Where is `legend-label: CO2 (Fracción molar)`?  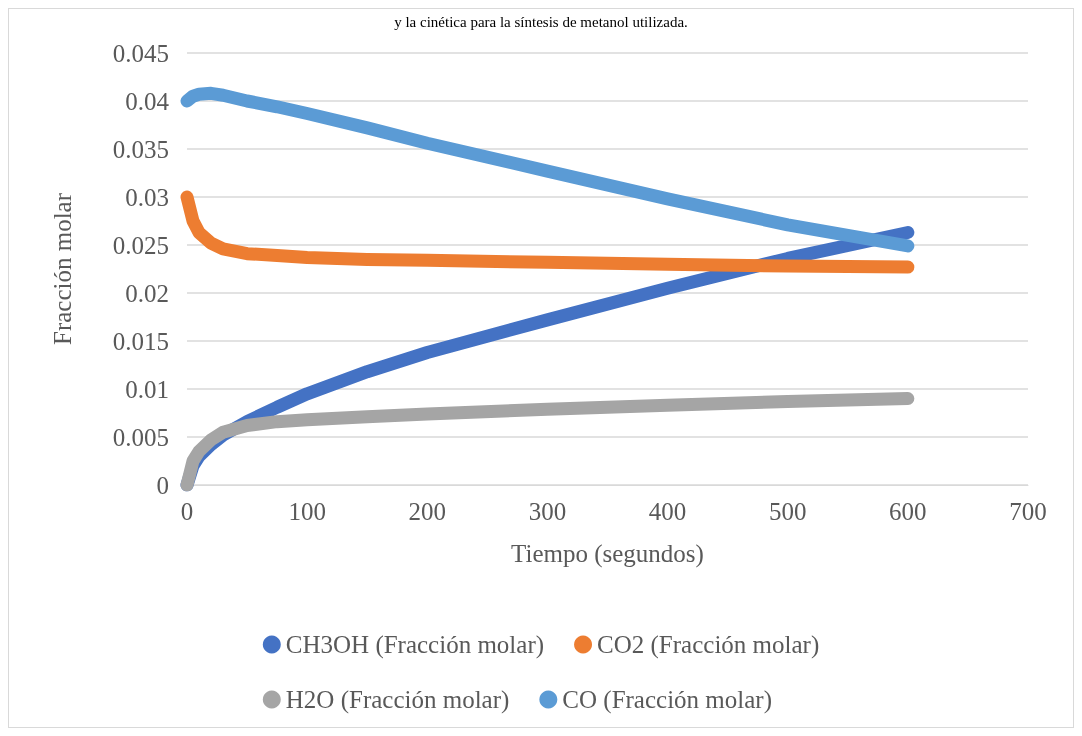
legend-label: CO2 (Fracción molar) is located at coordinates (708, 645).